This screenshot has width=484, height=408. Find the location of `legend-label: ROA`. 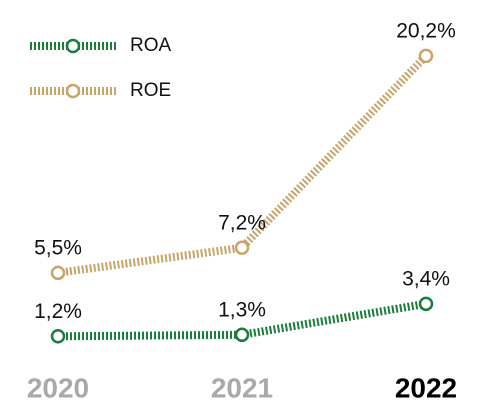

legend-label: ROA is located at coordinates (151, 45).